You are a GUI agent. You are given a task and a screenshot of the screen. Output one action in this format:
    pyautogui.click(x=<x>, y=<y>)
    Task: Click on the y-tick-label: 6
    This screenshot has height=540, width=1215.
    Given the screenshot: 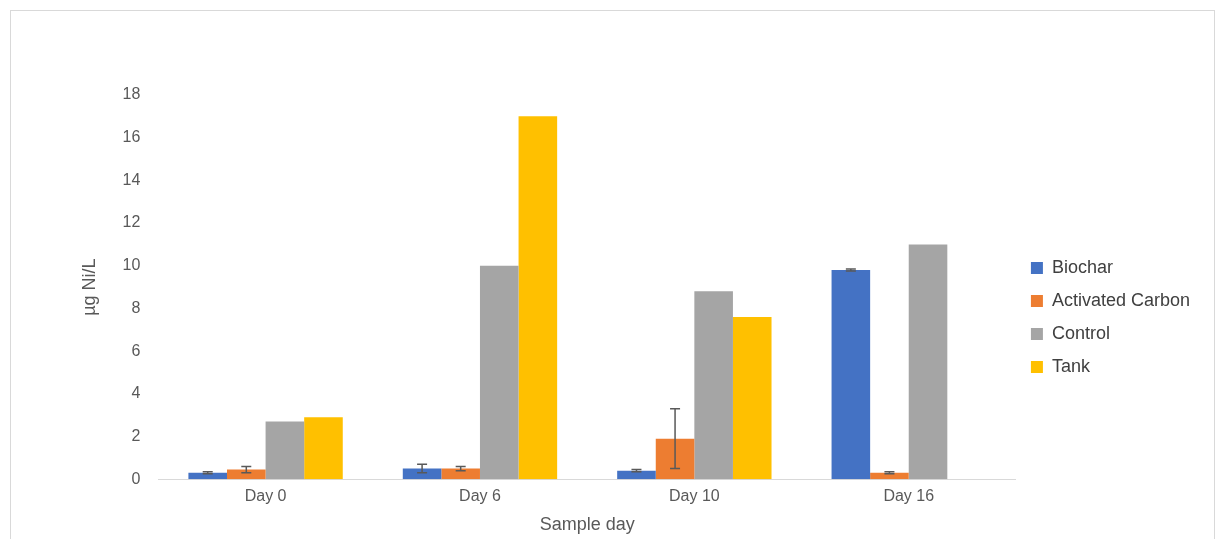 What is the action you would take?
    pyautogui.click(x=136, y=350)
    